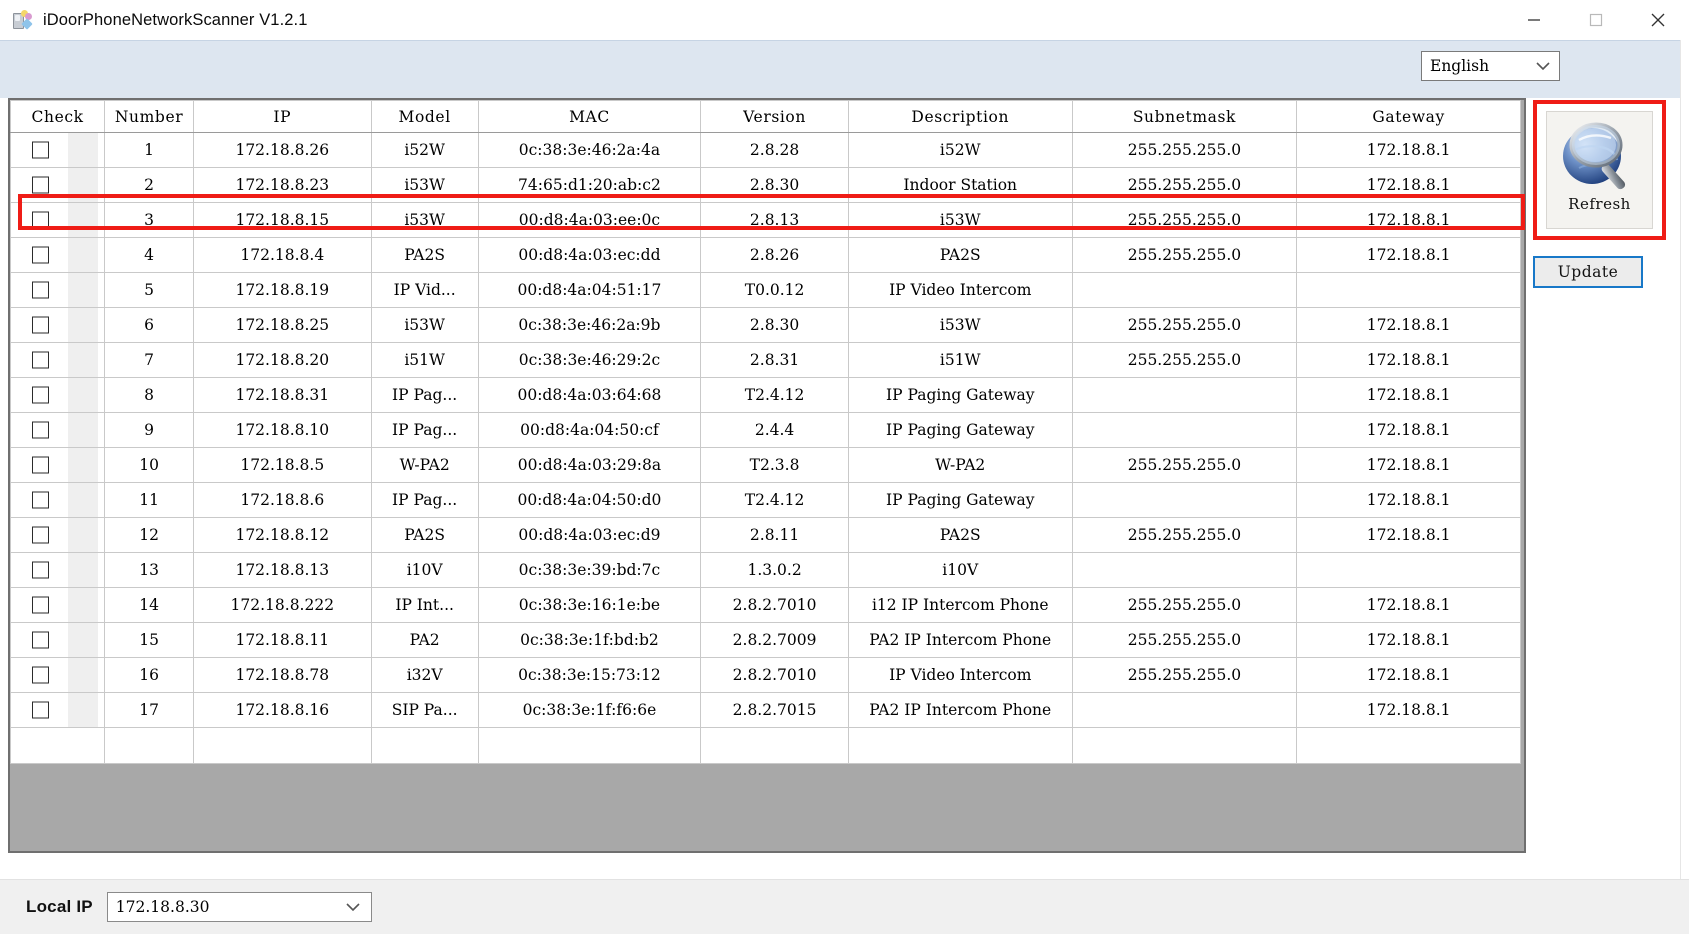 This screenshot has height=934, width=1689. What do you see at coordinates (1596, 20) in the screenshot?
I see `maximize-button` at bounding box center [1596, 20].